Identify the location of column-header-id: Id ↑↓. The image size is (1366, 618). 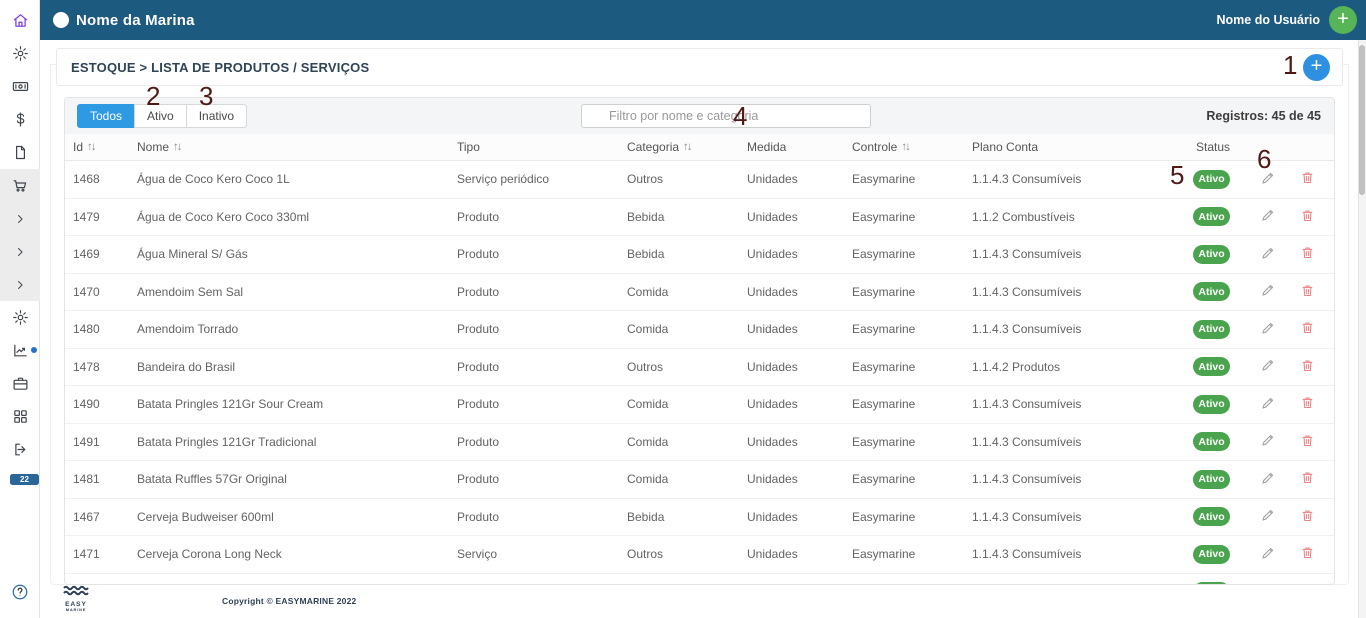
(97, 147).